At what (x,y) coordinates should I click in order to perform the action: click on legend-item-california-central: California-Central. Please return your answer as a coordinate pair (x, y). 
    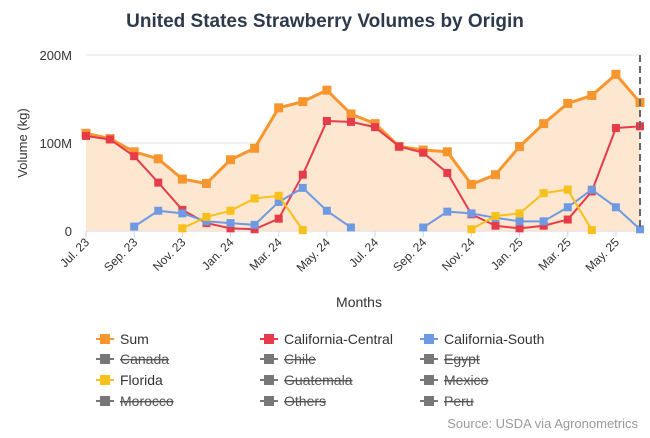
    Looking at the image, I should click on (326, 339).